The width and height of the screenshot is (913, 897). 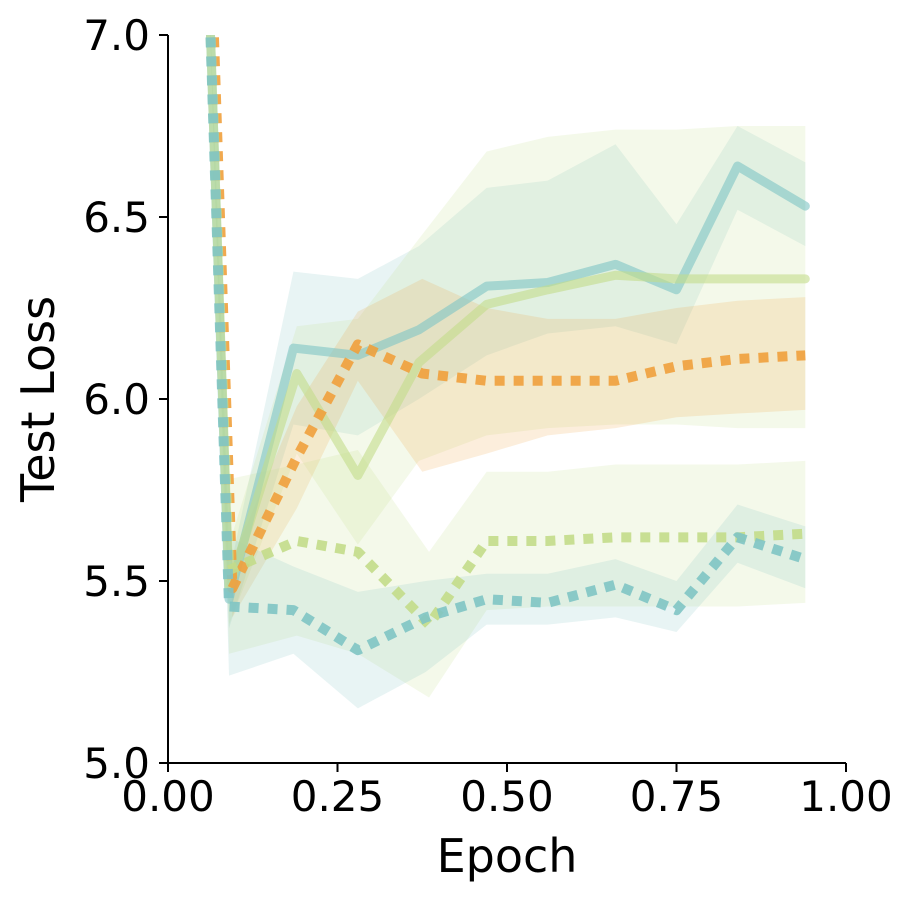 What do you see at coordinates (168, 796) in the screenshot?
I see `x-tick-label-0: 0.00` at bounding box center [168, 796].